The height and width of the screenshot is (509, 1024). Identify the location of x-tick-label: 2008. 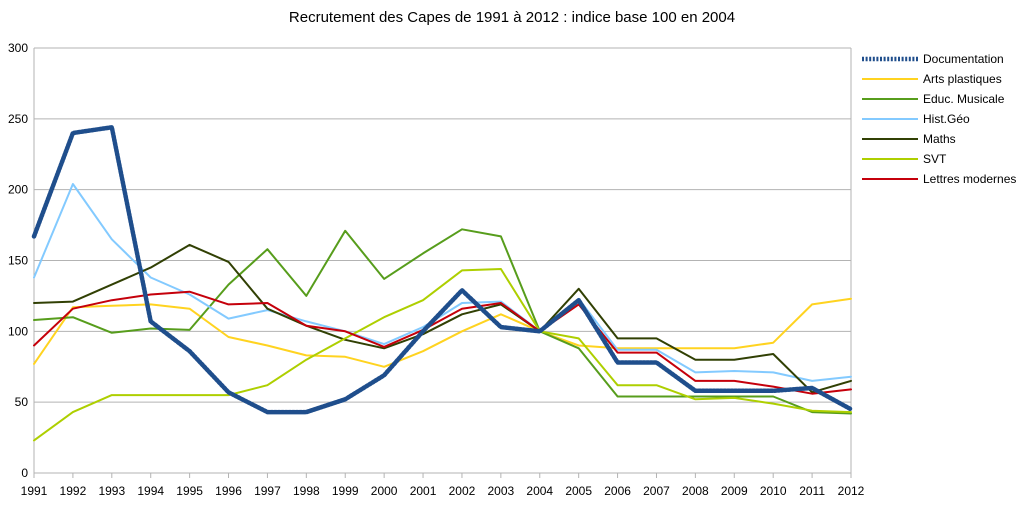
(695, 491).